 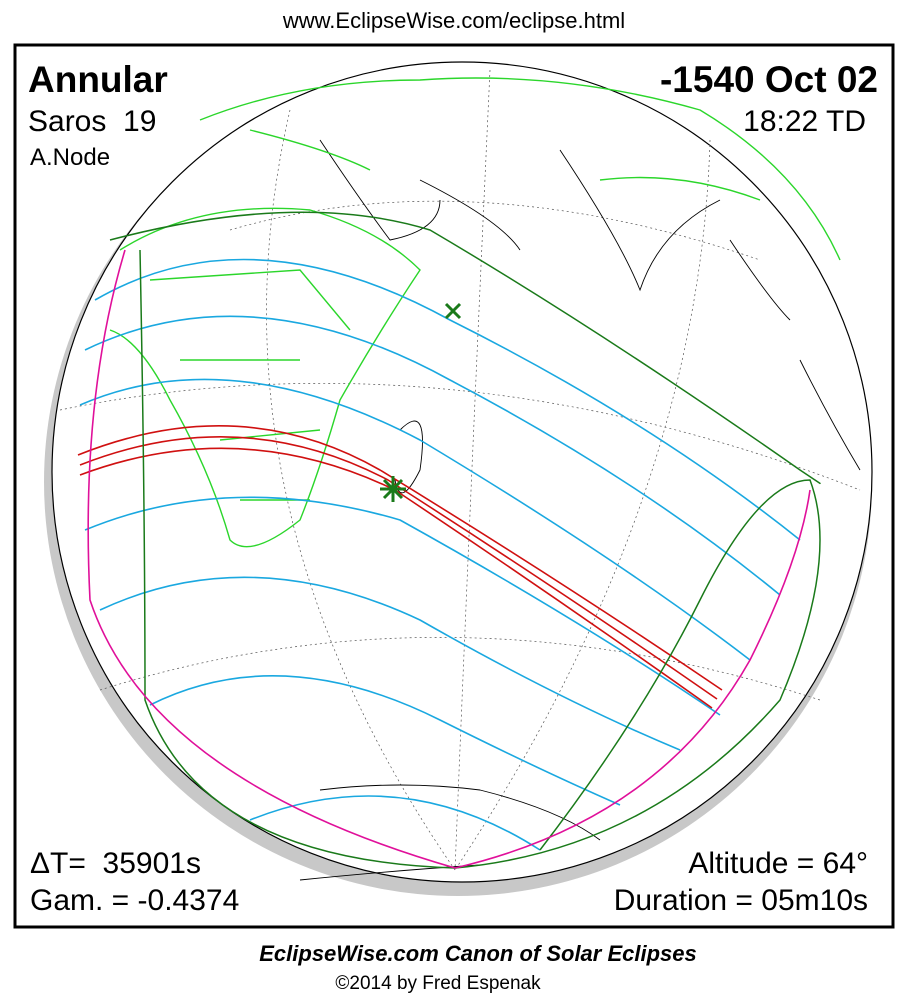 What do you see at coordinates (804, 121) in the screenshot?
I see `eclipse-time: 18:22 TD` at bounding box center [804, 121].